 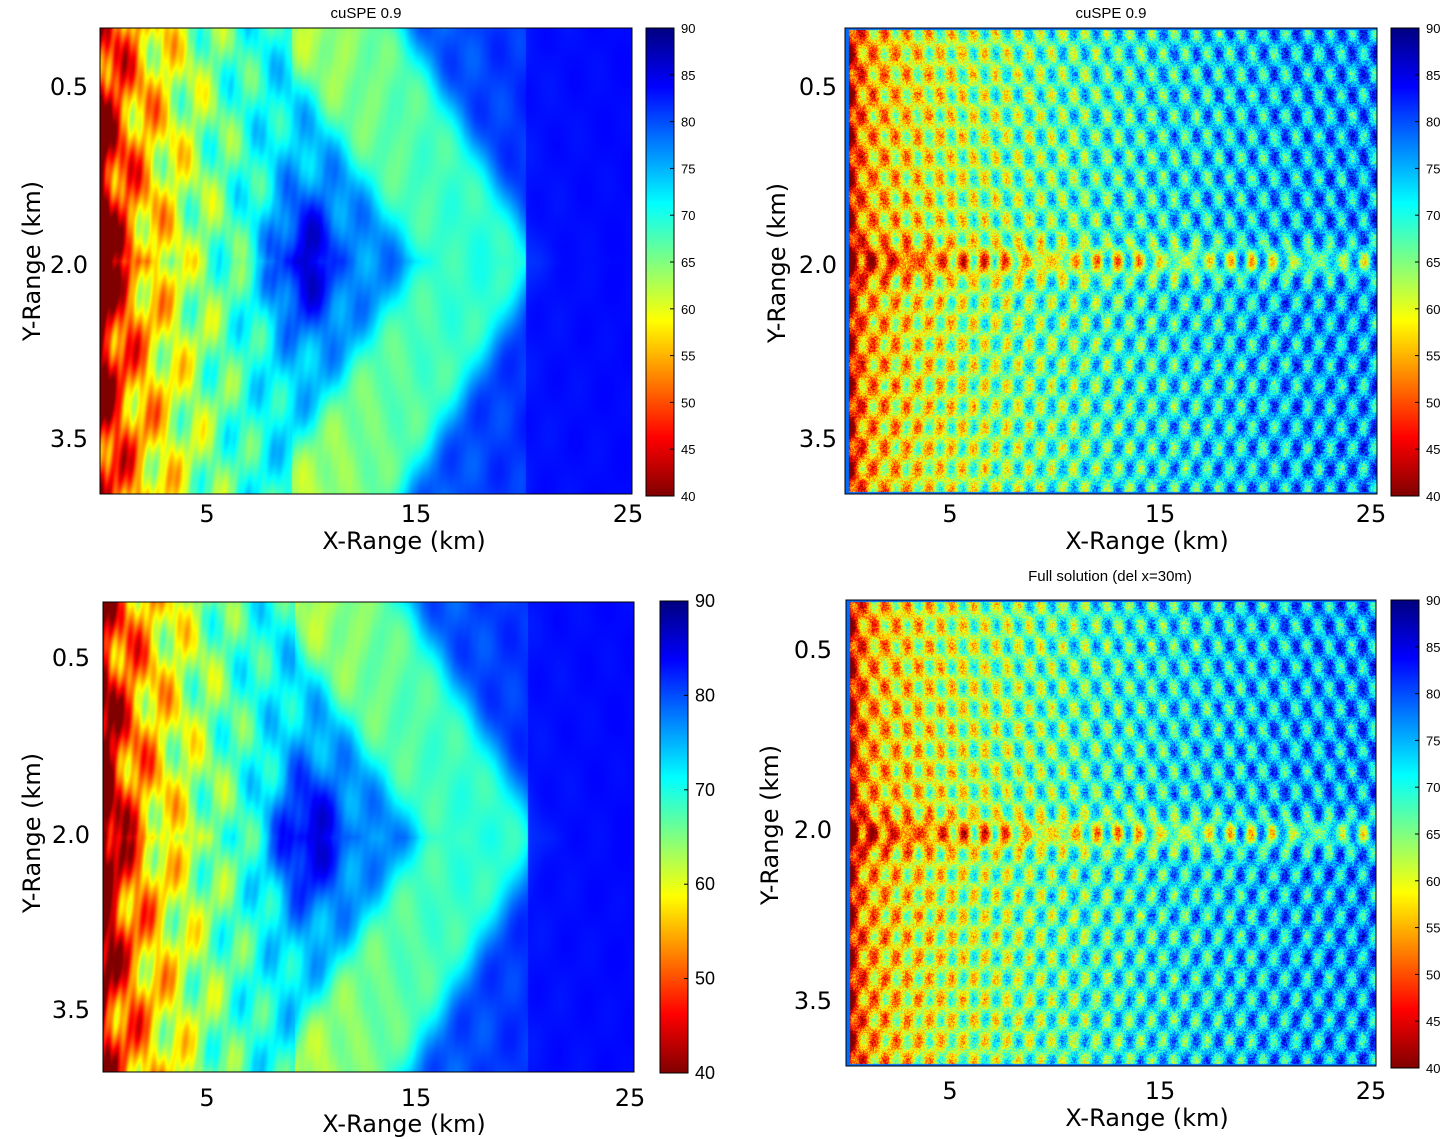 I want to click on panel-title: Full solution (del x=30m), so click(x=1110, y=576).